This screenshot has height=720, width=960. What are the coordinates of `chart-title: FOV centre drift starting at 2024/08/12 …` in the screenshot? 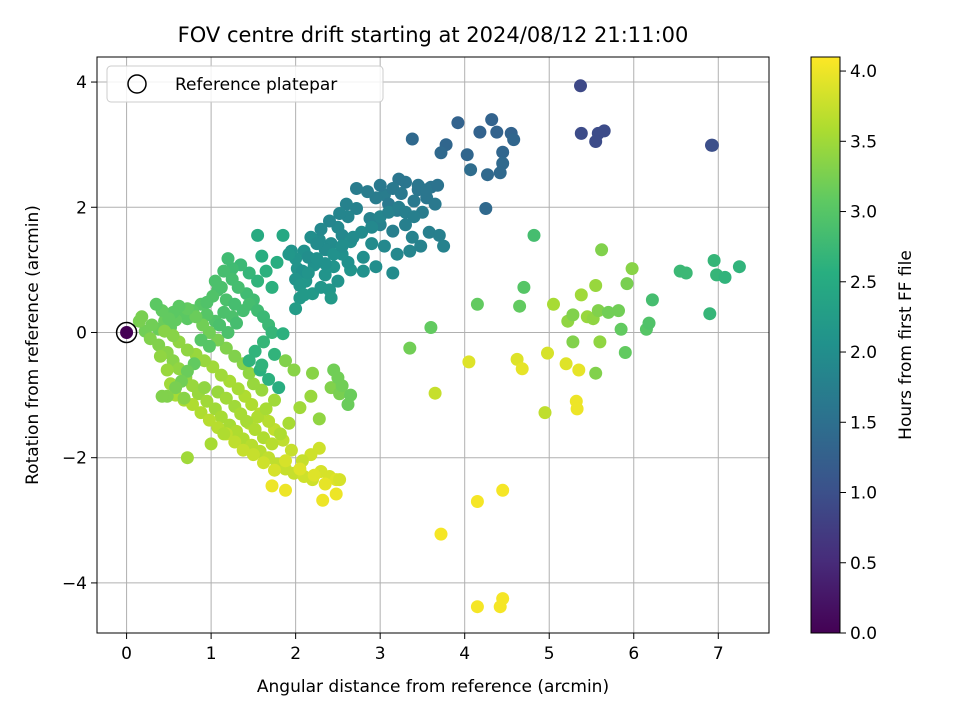 It's located at (433, 35).